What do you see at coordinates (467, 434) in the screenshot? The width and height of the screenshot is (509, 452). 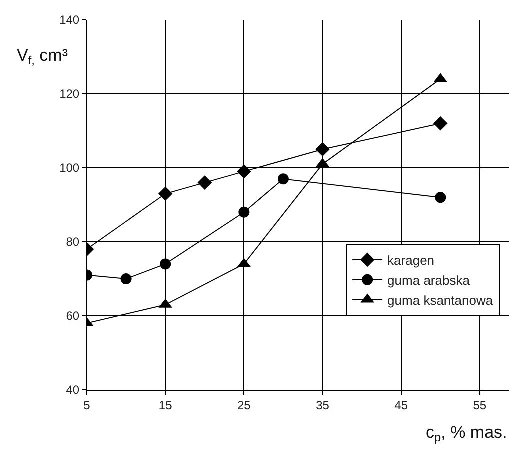 I see `x-axis-title: c$_{p}$, % mas.` at bounding box center [467, 434].